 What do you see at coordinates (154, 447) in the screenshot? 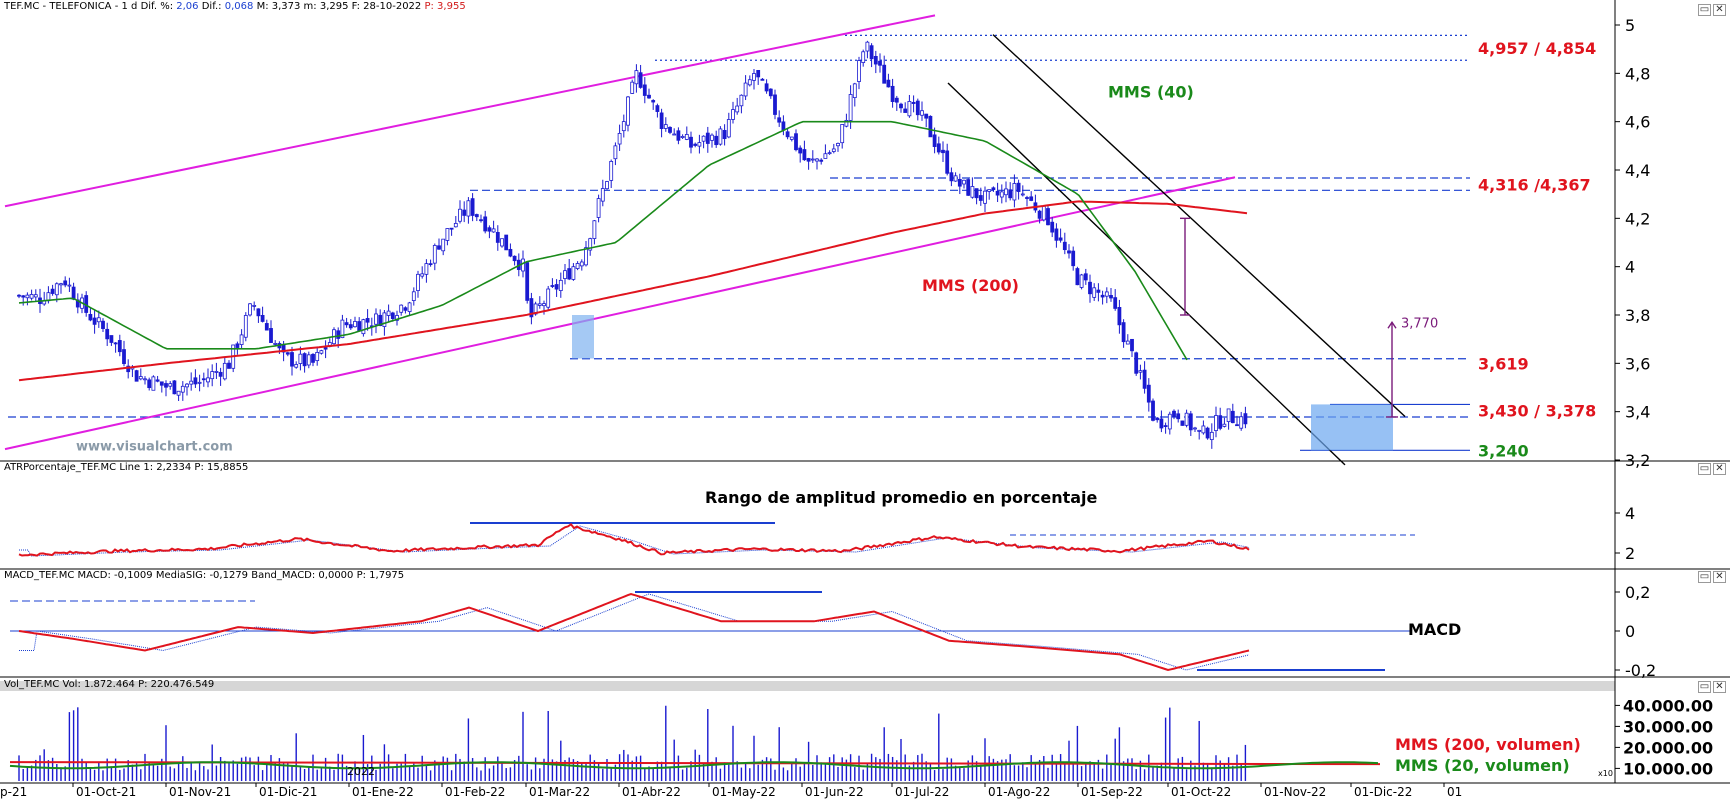
I see `watermark: www.visualchart.com` at bounding box center [154, 447].